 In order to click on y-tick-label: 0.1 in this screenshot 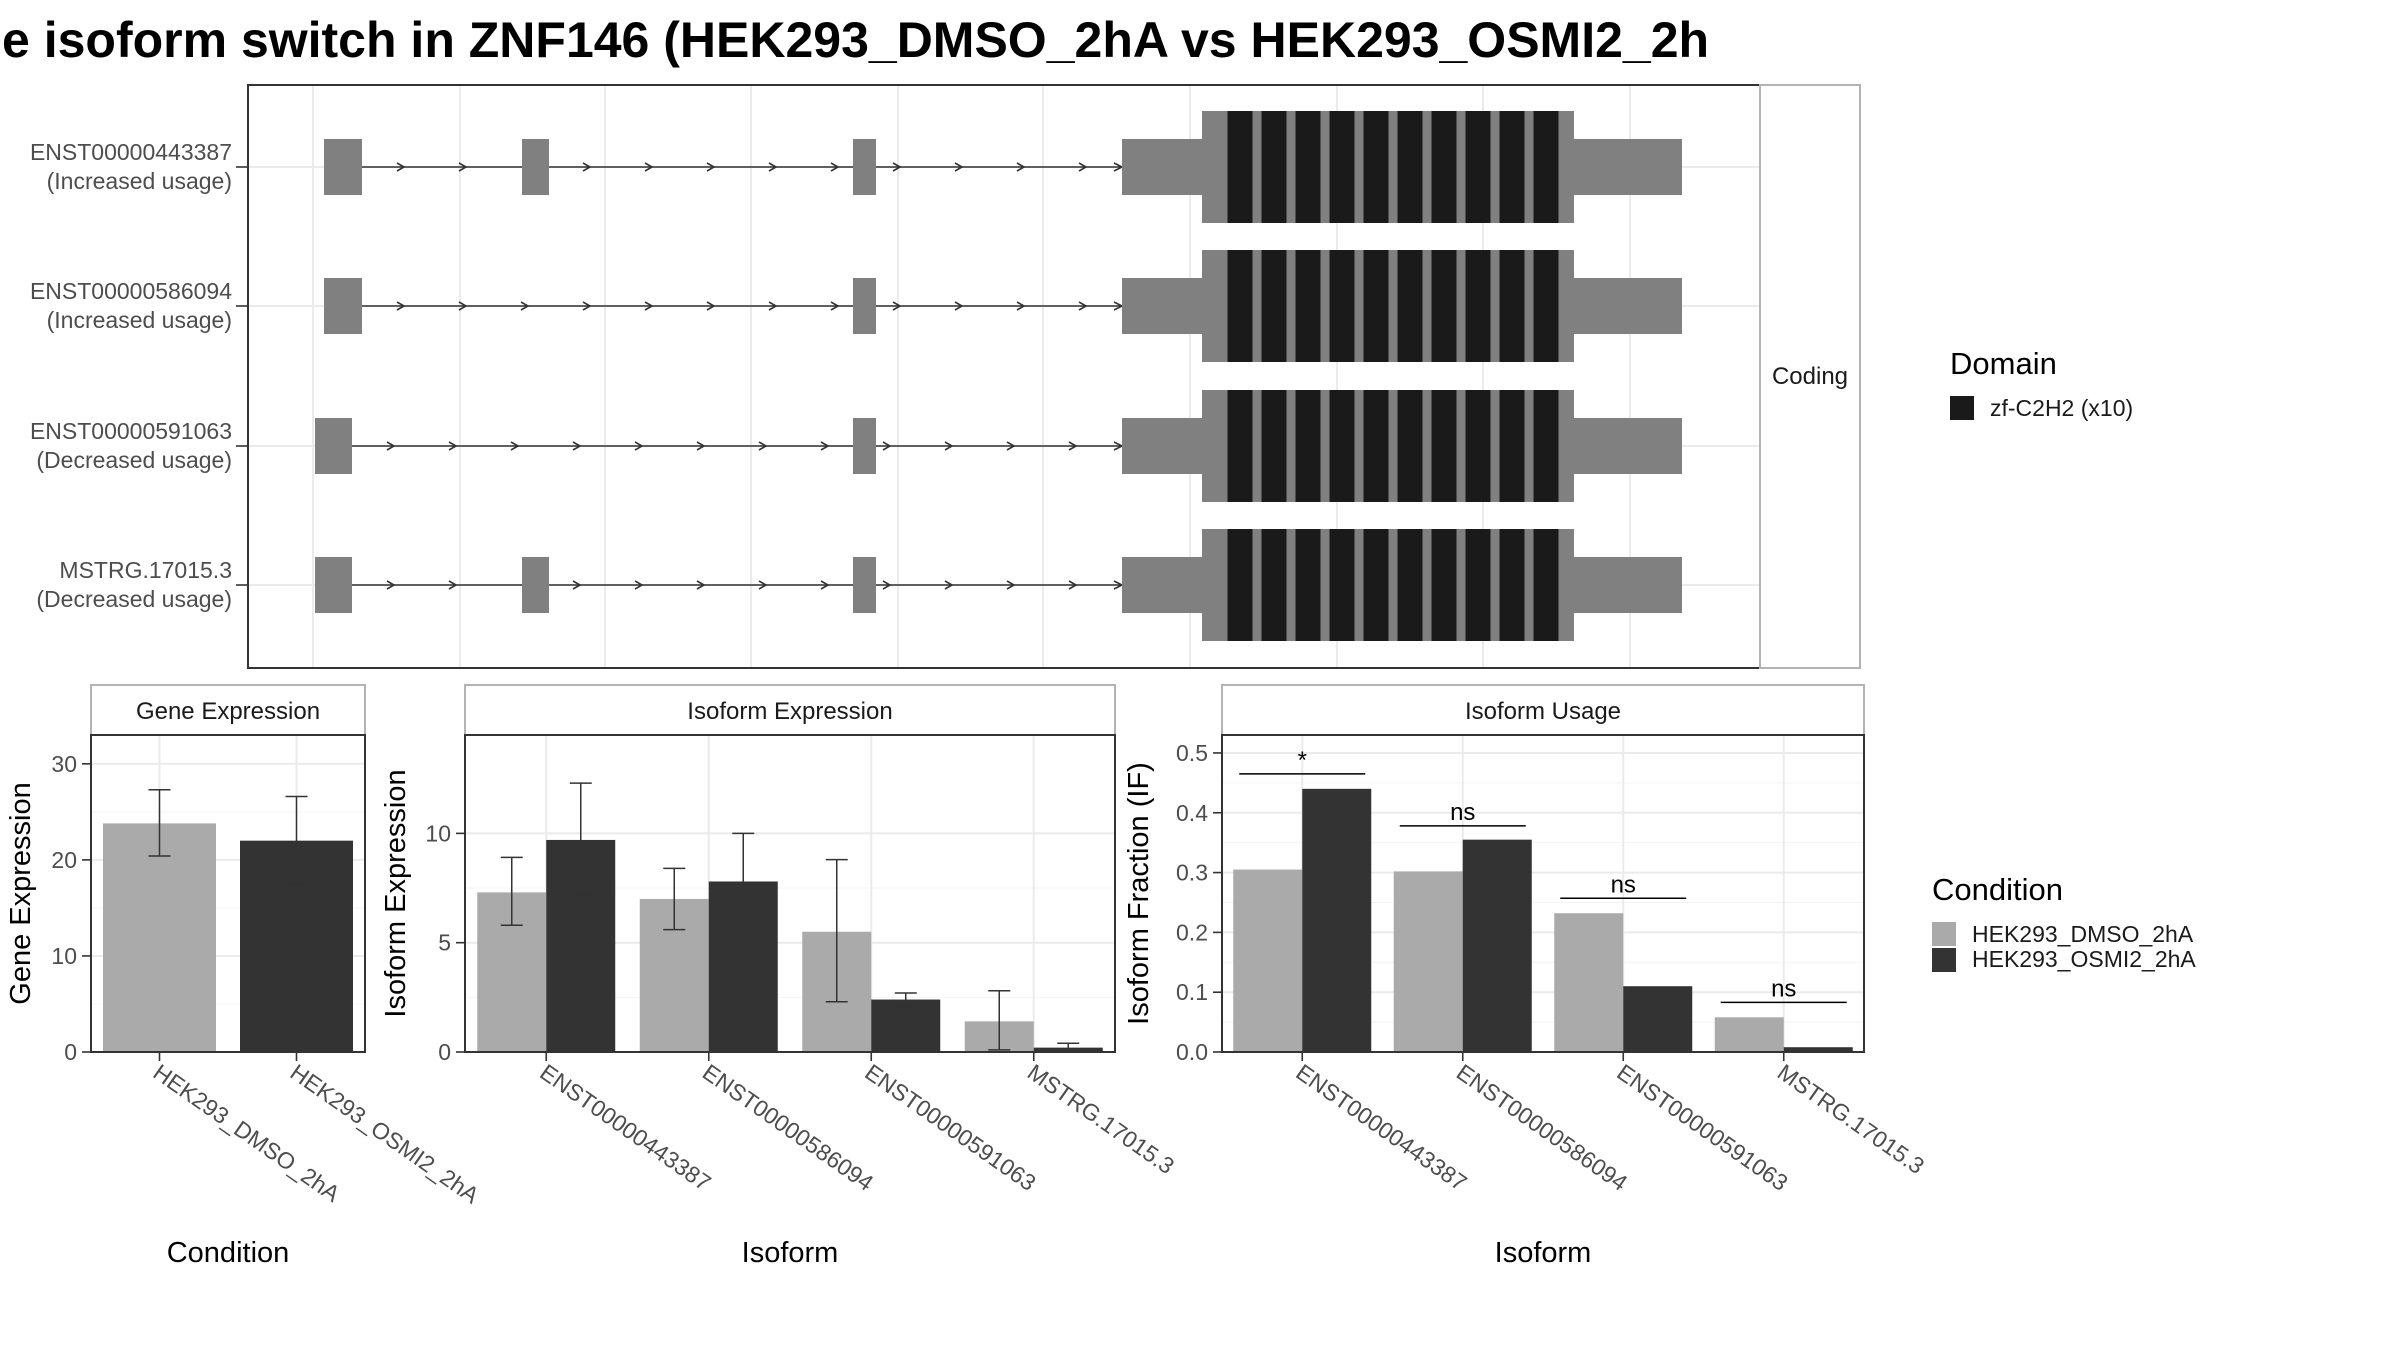, I will do `click(1192, 992)`.